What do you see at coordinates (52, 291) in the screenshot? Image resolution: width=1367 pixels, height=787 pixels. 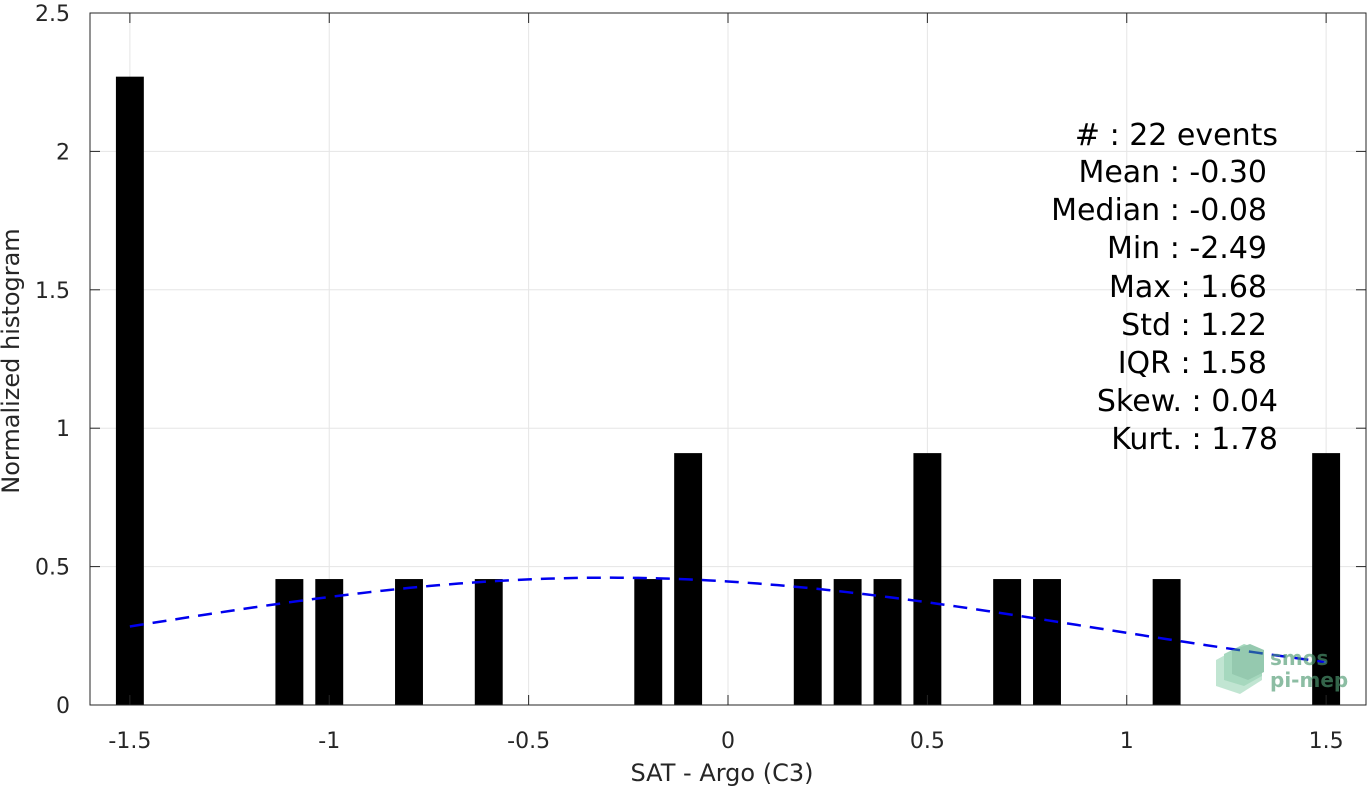 I see `y-tick-label: 1.5` at bounding box center [52, 291].